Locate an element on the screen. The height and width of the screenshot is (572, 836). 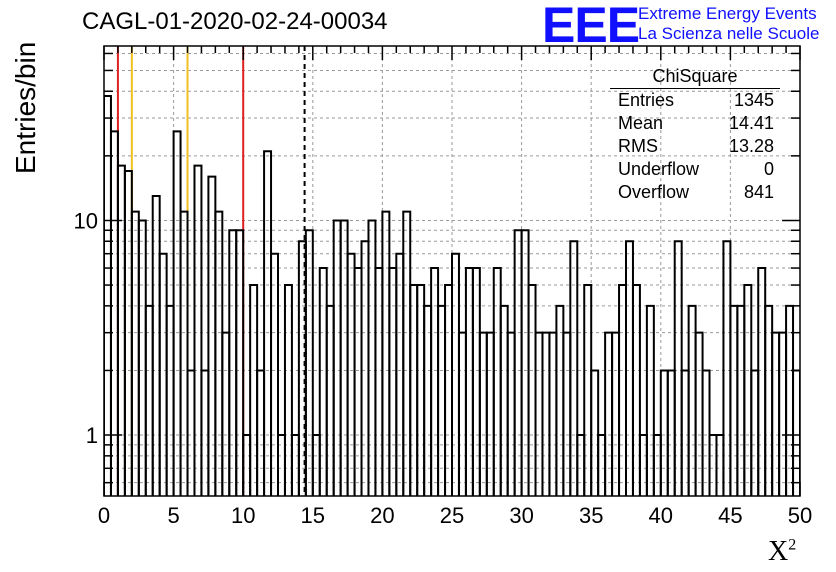
y-tick-label: 1 is located at coordinates (92, 435).